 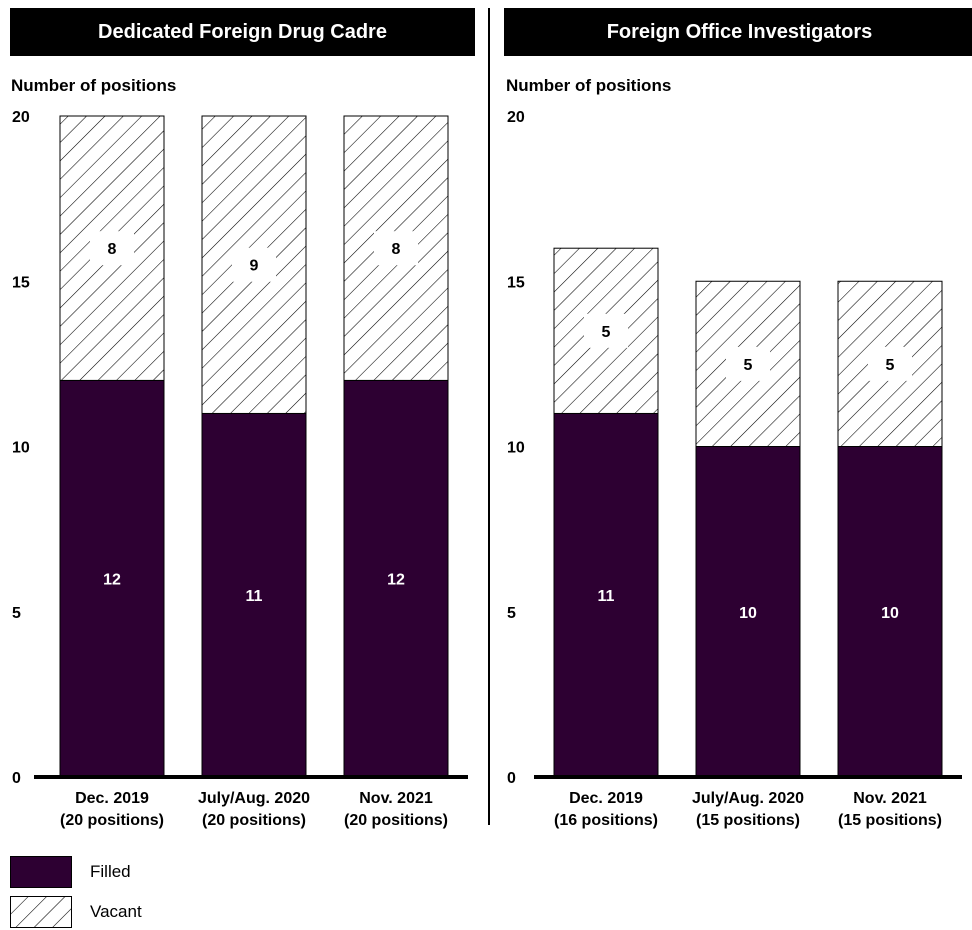 I want to click on legend-swatch-filled, so click(x=41, y=872).